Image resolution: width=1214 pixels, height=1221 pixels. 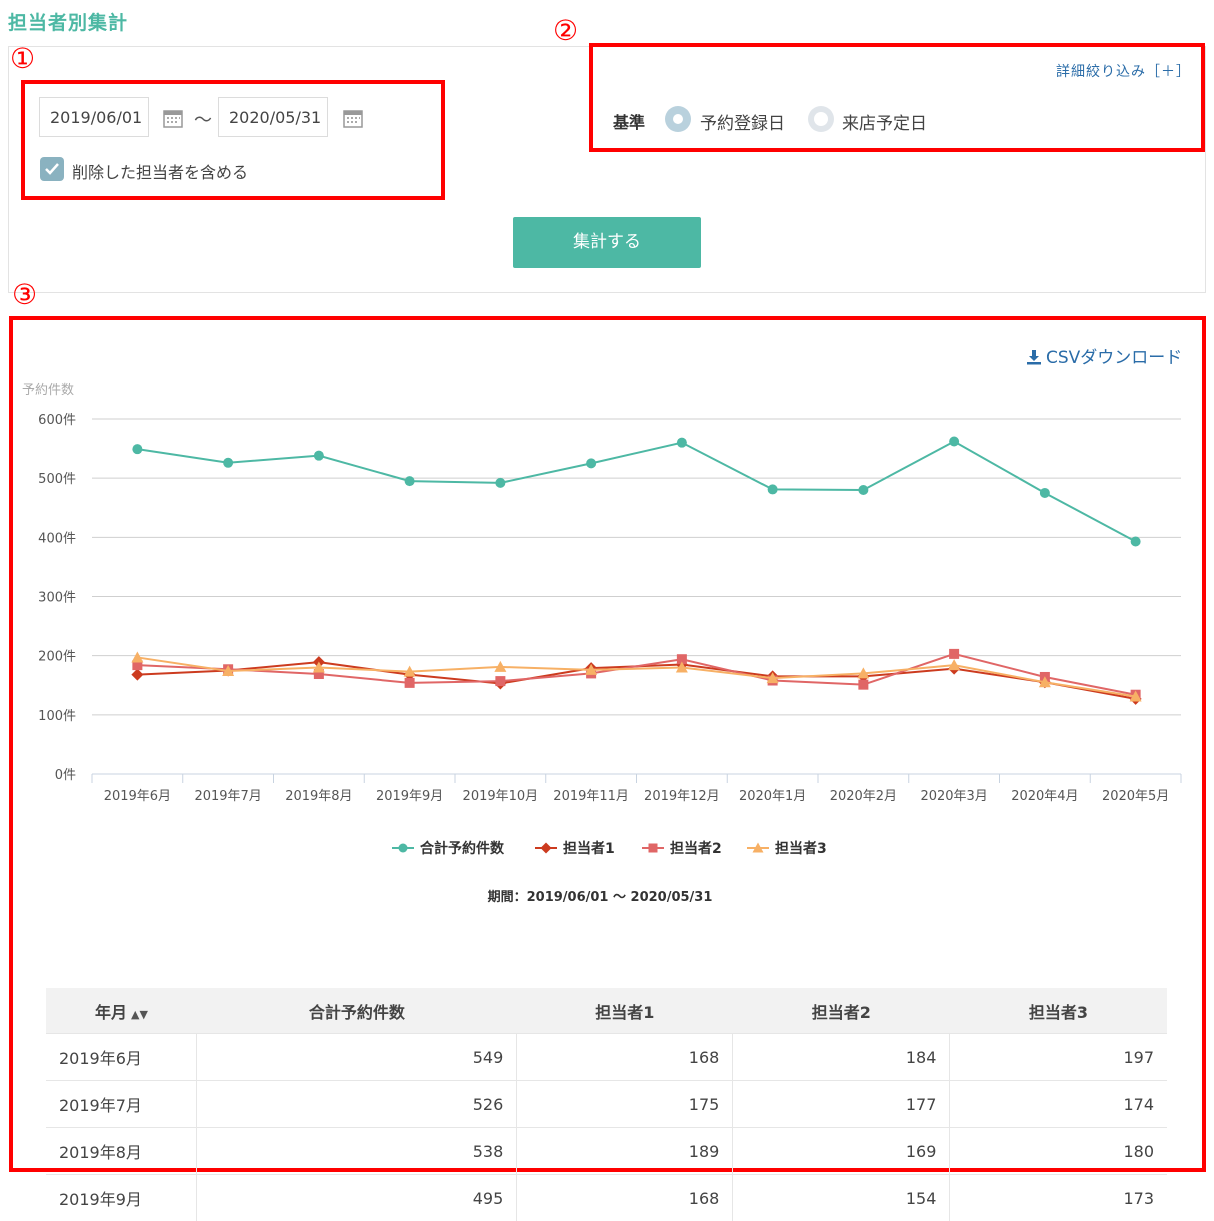 I want to click on cell-value: 538, so click(x=357, y=1151).